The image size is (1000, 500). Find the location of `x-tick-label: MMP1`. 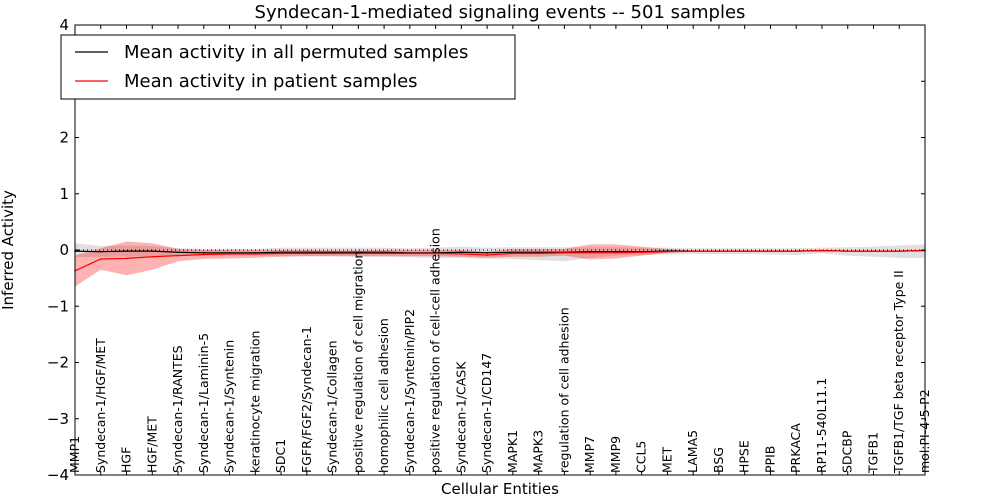

x-tick-label: MMP1 is located at coordinates (74, 454).